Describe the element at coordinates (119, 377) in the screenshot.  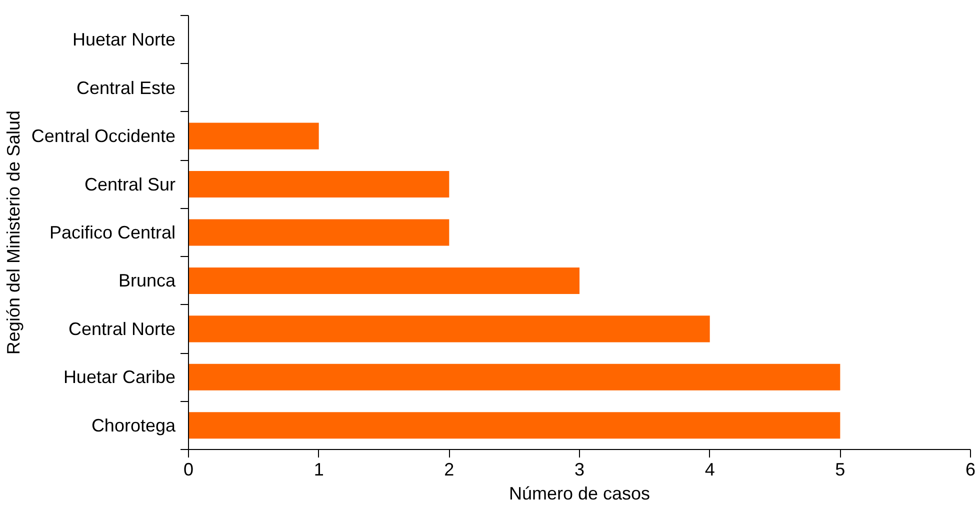
I see `y-tick-label: Huetar Caribe` at that location.